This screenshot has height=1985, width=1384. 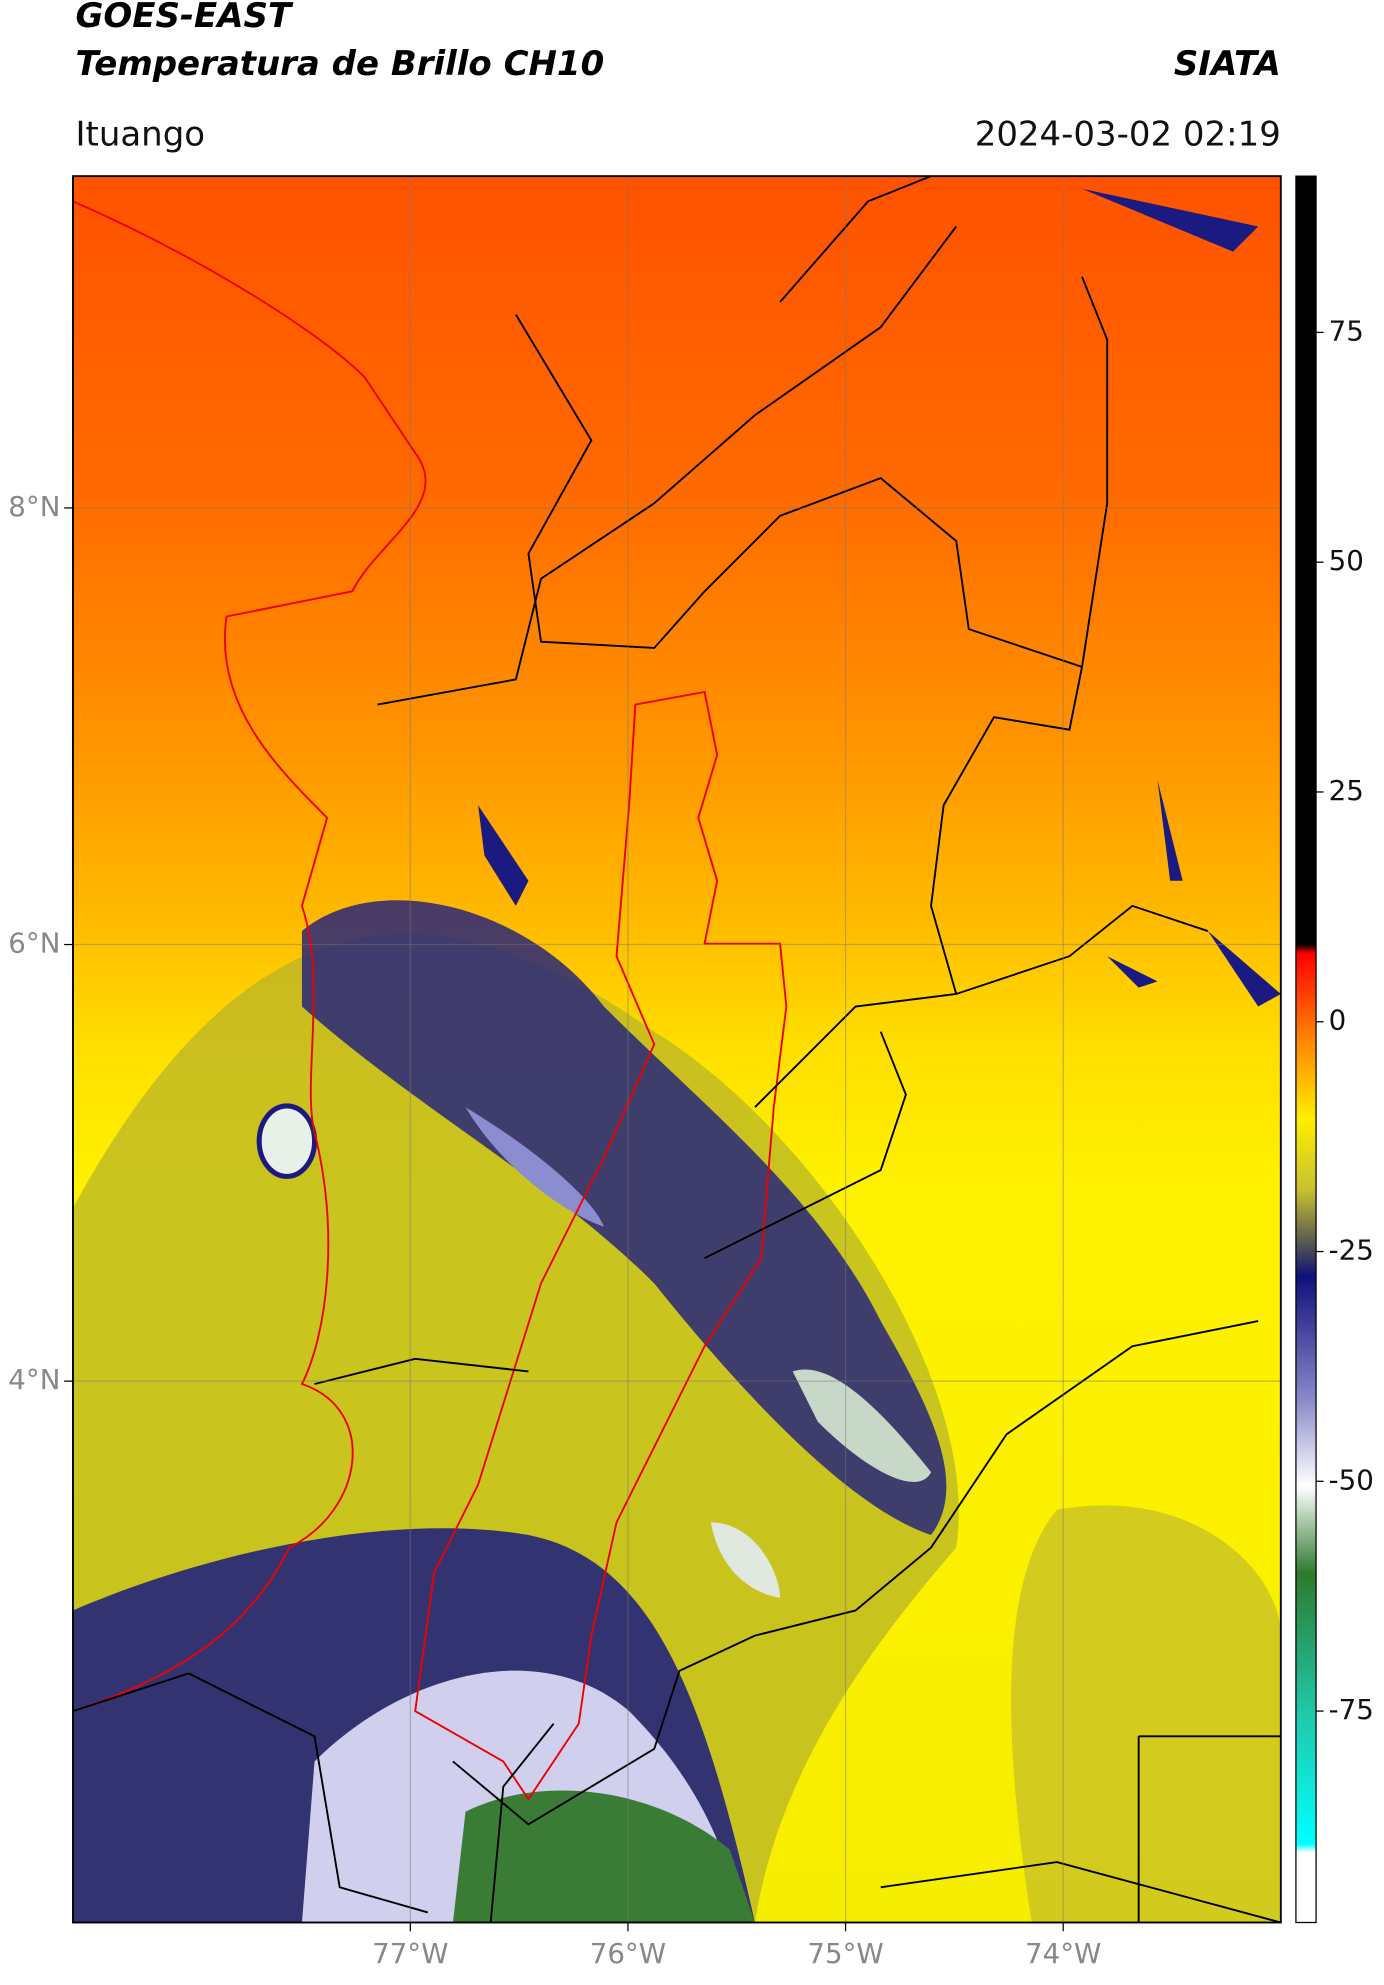 I want to click on x-tick-label: 76°W, so click(x=628, y=1953).